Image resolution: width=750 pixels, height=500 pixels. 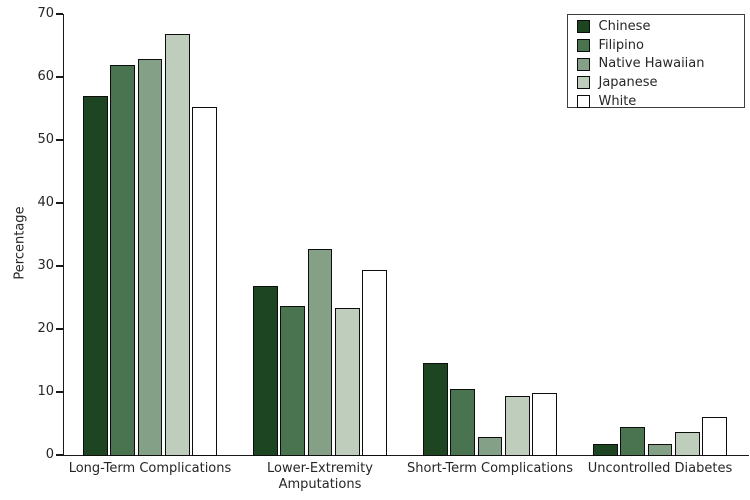 What do you see at coordinates (45, 76) in the screenshot?
I see `y-tick-label-60: 60` at bounding box center [45, 76].